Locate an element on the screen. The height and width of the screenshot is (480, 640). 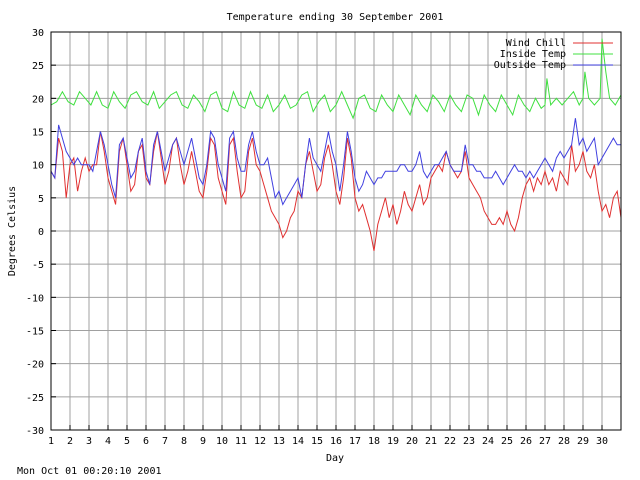
x-tick-label: 10 is located at coordinates (222, 441).